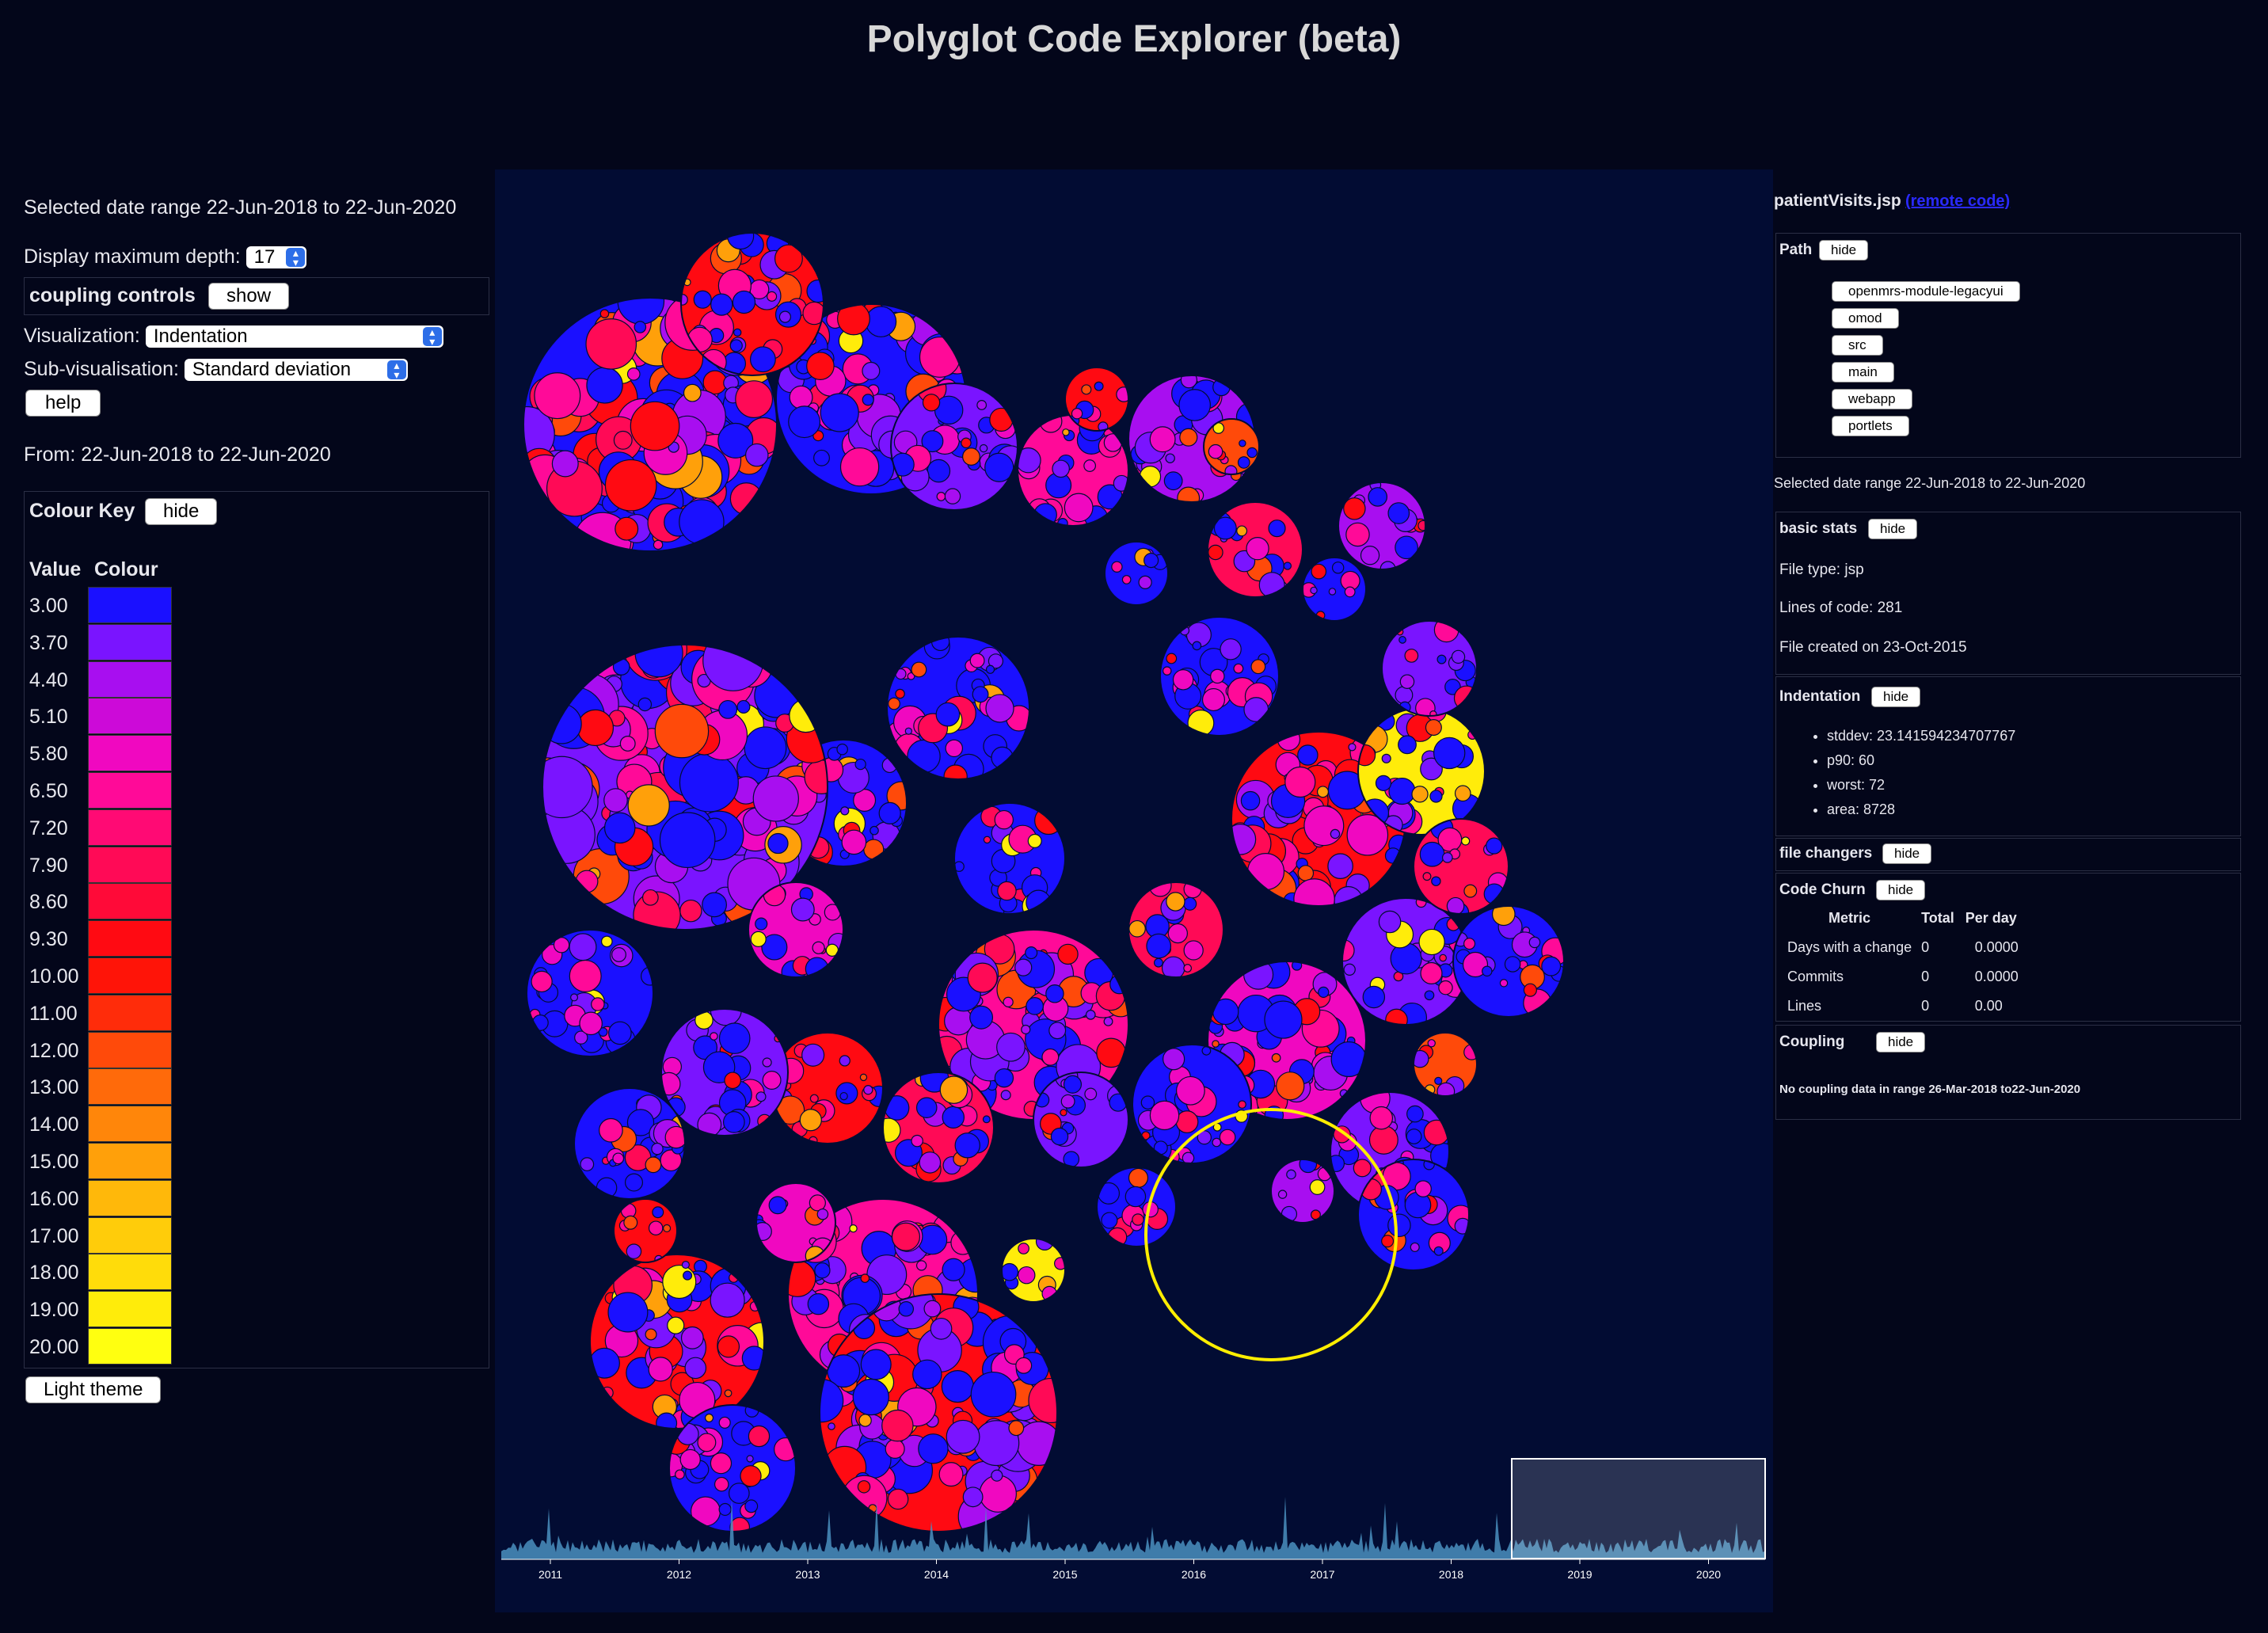 This screenshot has width=2268, height=1633. Describe the element at coordinates (249, 296) in the screenshot. I see `coupling-show-button: show` at that location.